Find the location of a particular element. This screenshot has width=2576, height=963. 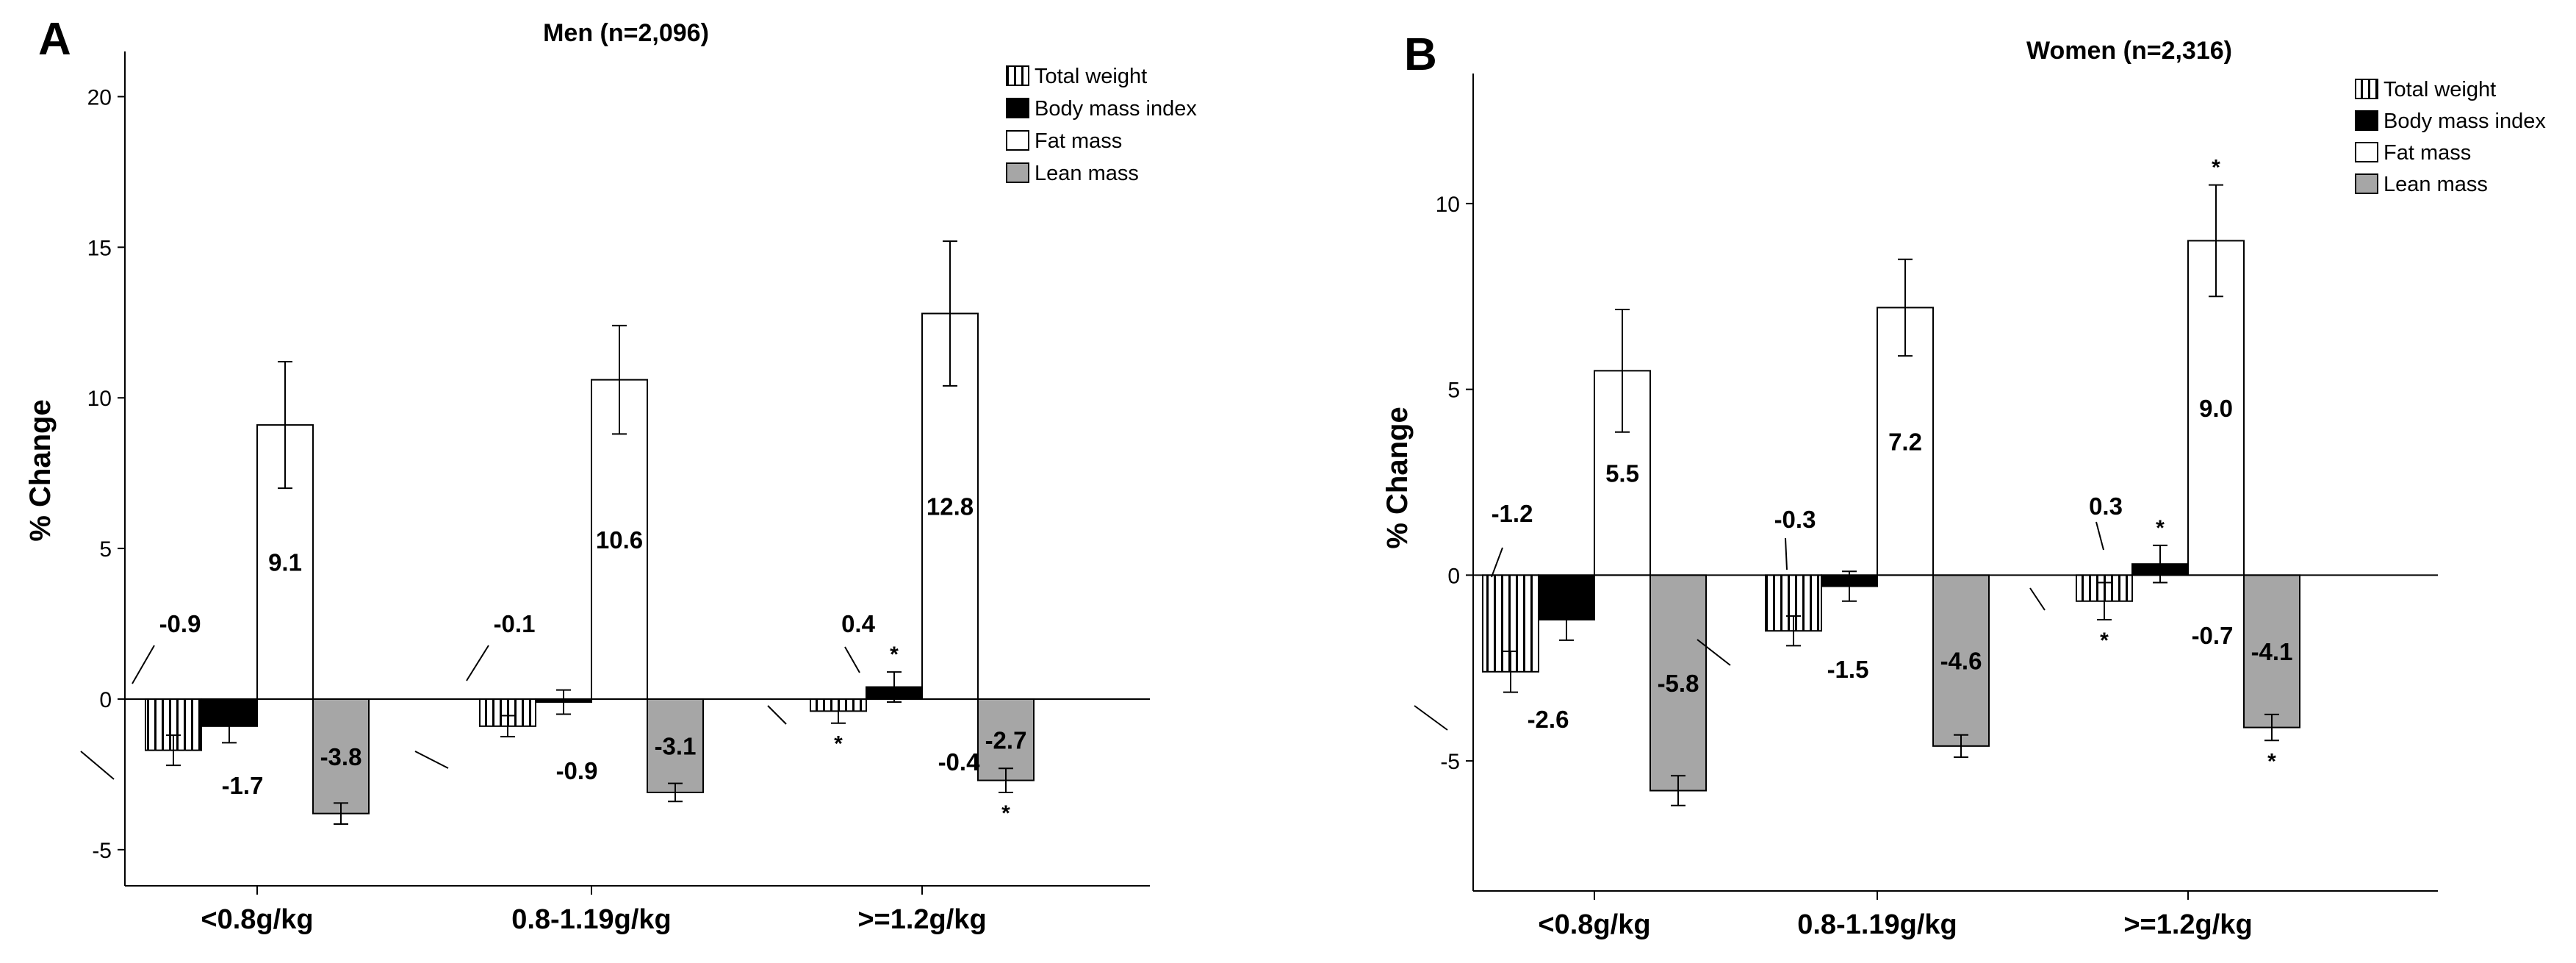

data-label: -3.8 is located at coordinates (341, 756).